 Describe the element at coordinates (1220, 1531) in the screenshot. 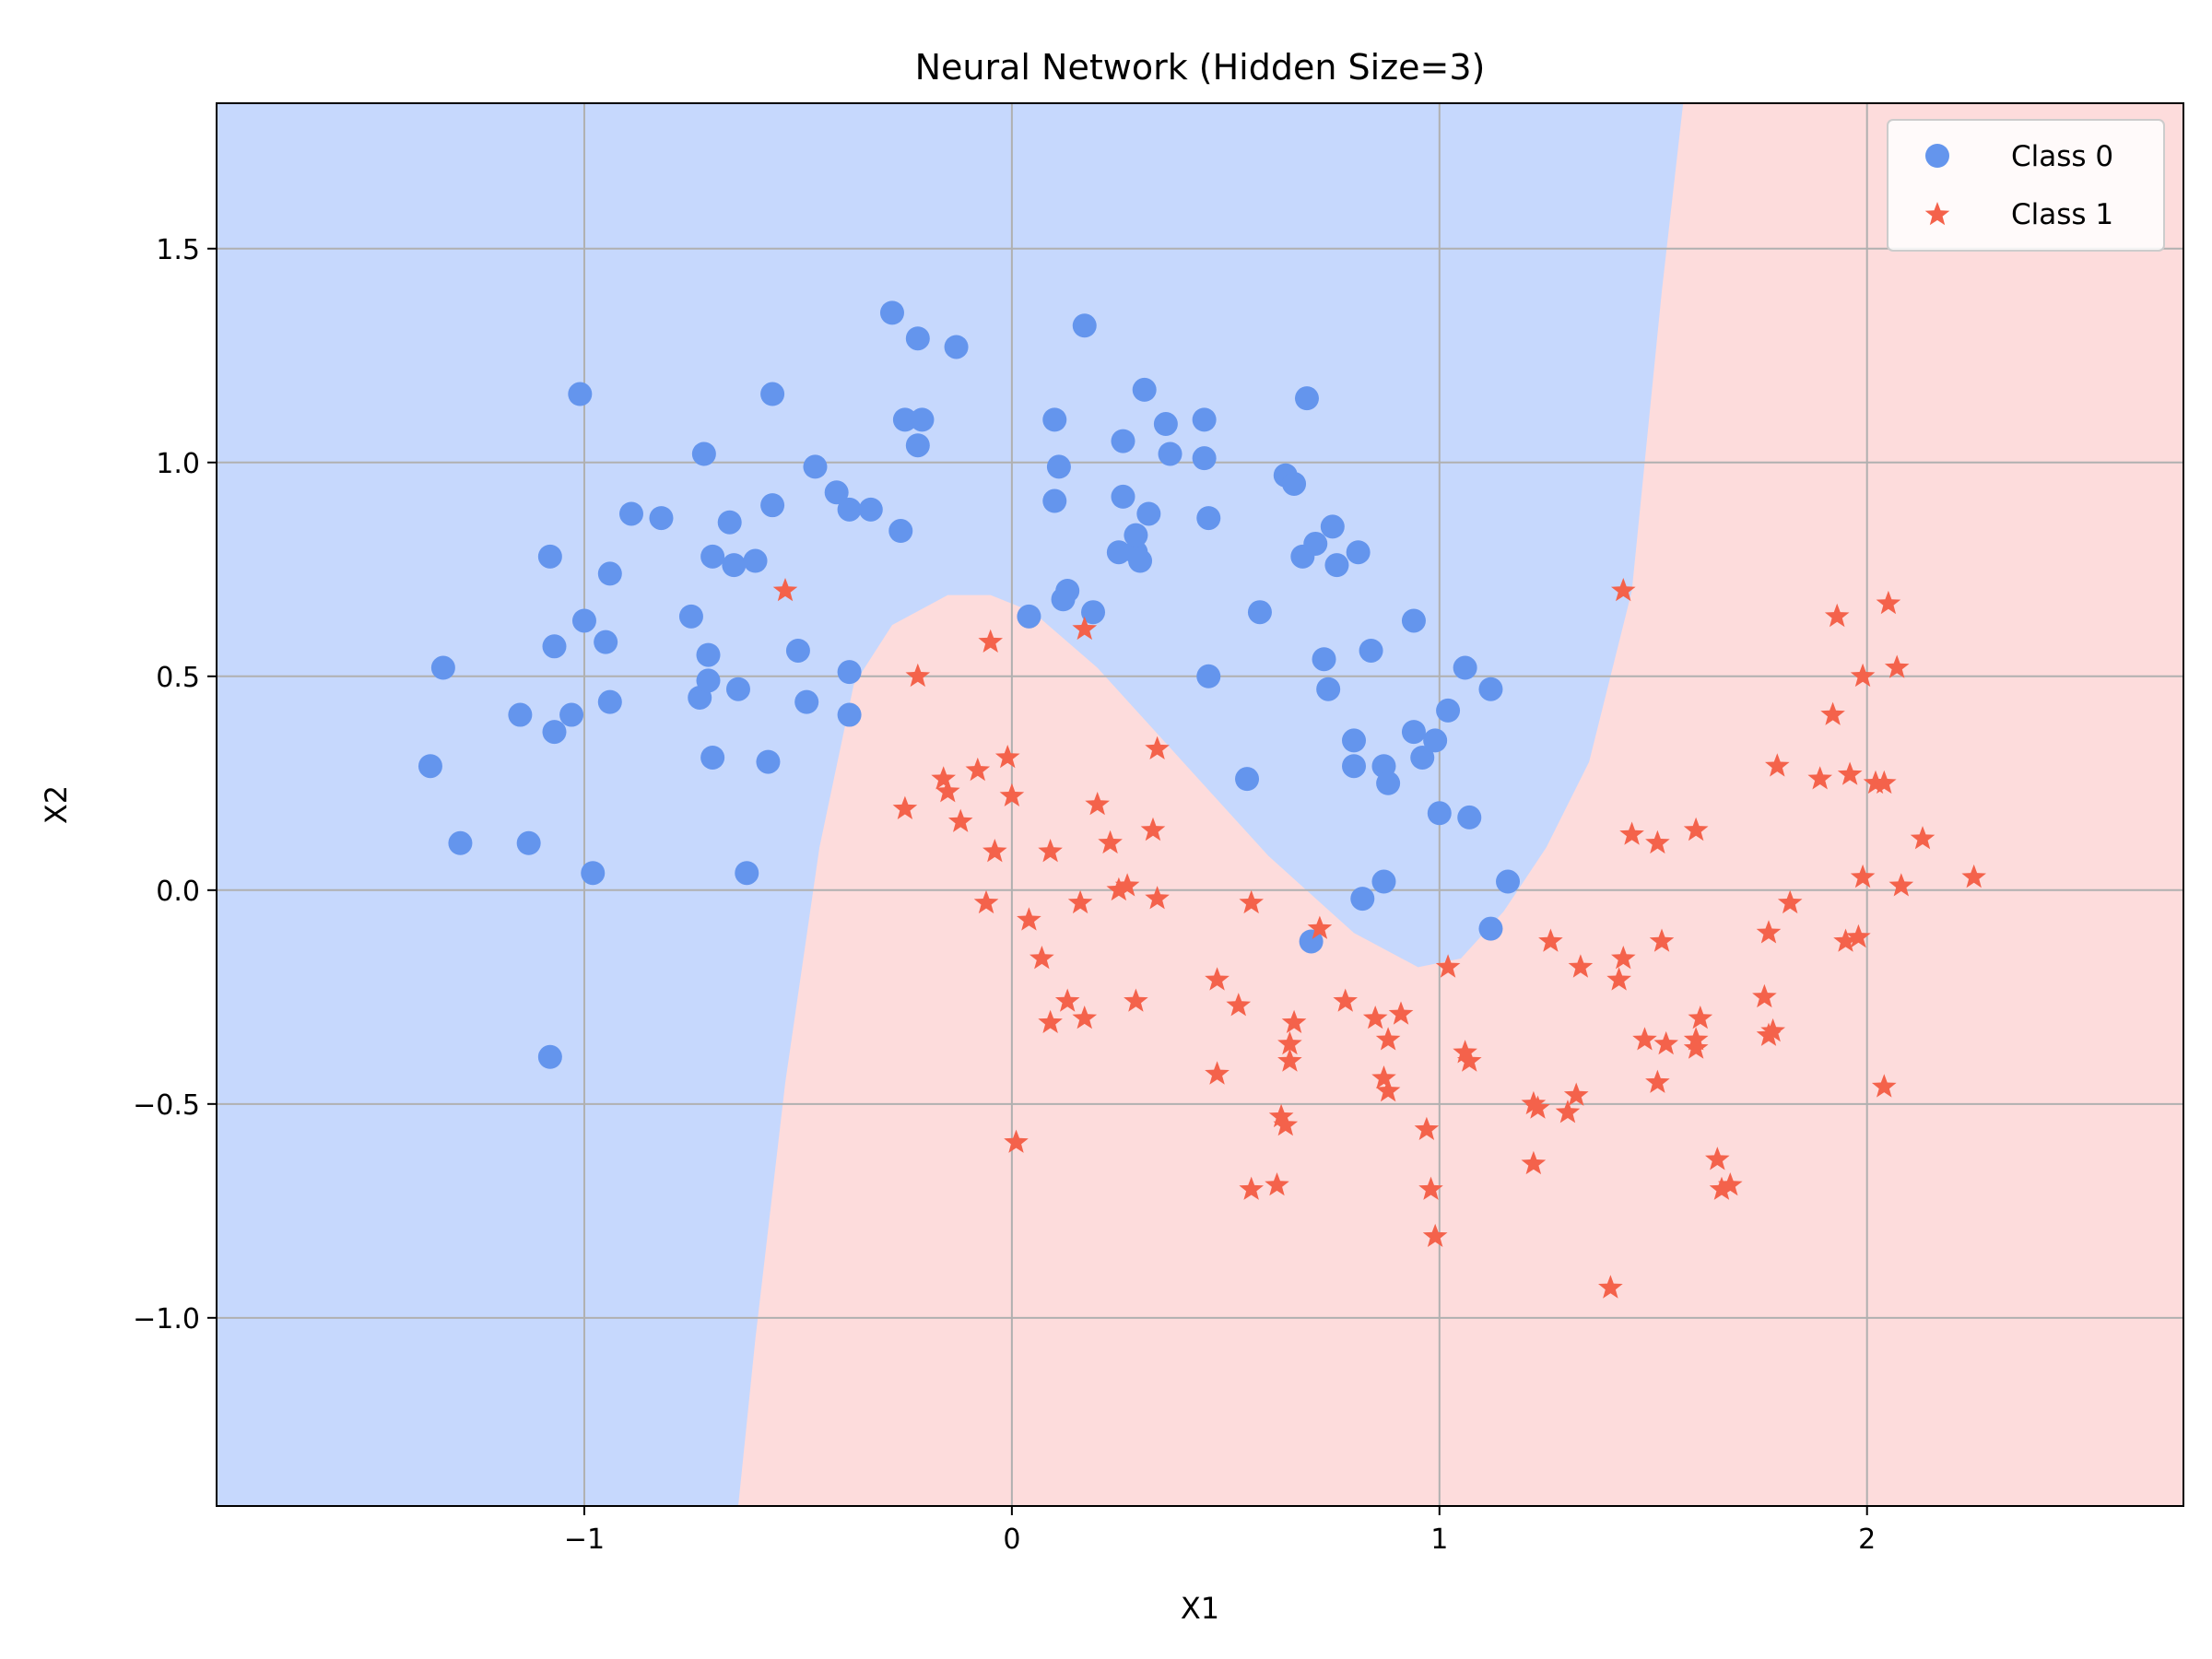

I see `x-axis-ticks: −1 0 1 2` at that location.